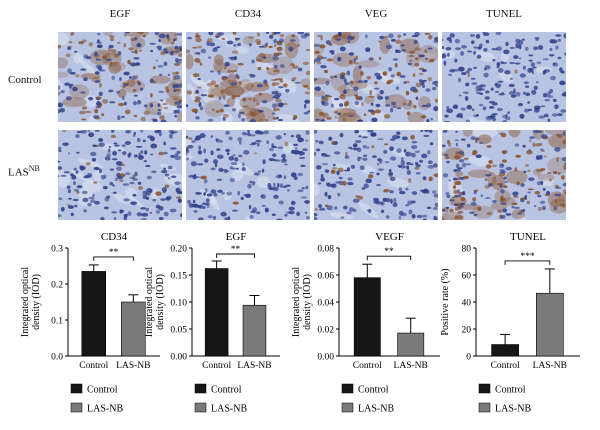  What do you see at coordinates (504, 175) in the screenshot?
I see `micrograph-lasnb-tunel` at bounding box center [504, 175].